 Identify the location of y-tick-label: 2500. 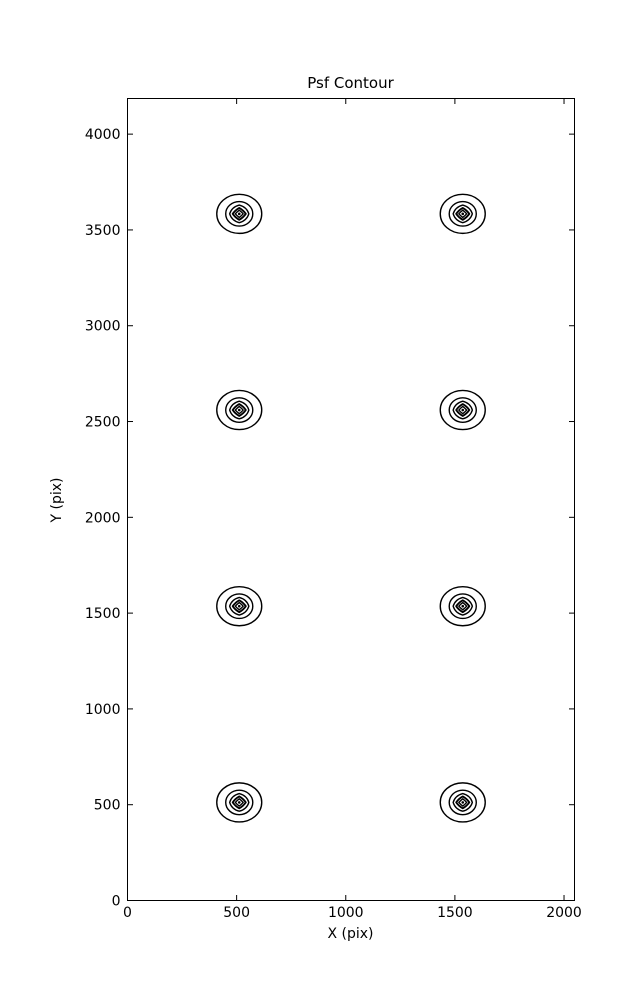
(103, 423).